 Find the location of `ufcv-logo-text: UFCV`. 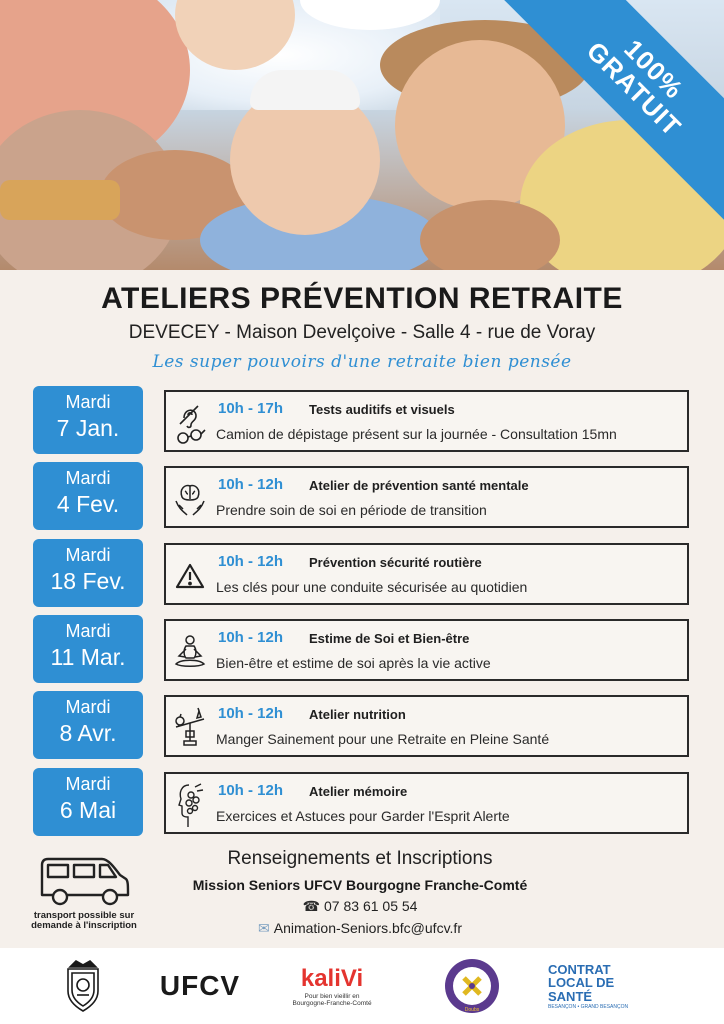

ufcv-logo-text: UFCV is located at coordinates (200, 985).